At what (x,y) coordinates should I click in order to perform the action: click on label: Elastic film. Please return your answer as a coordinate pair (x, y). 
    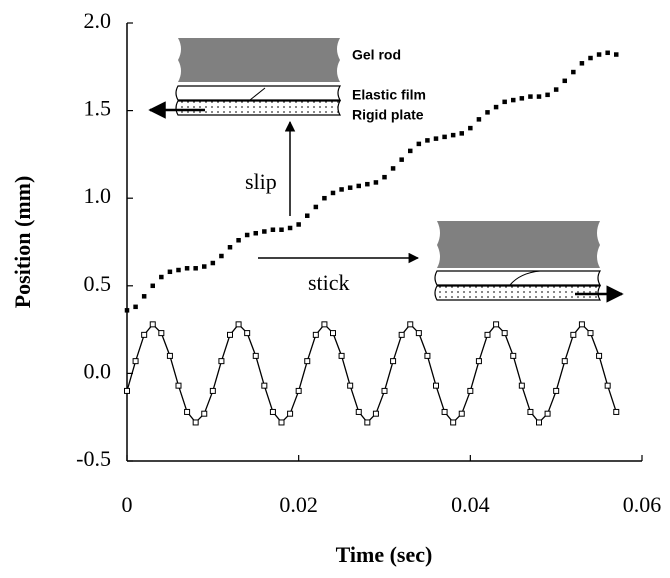
    Looking at the image, I should click on (389, 95).